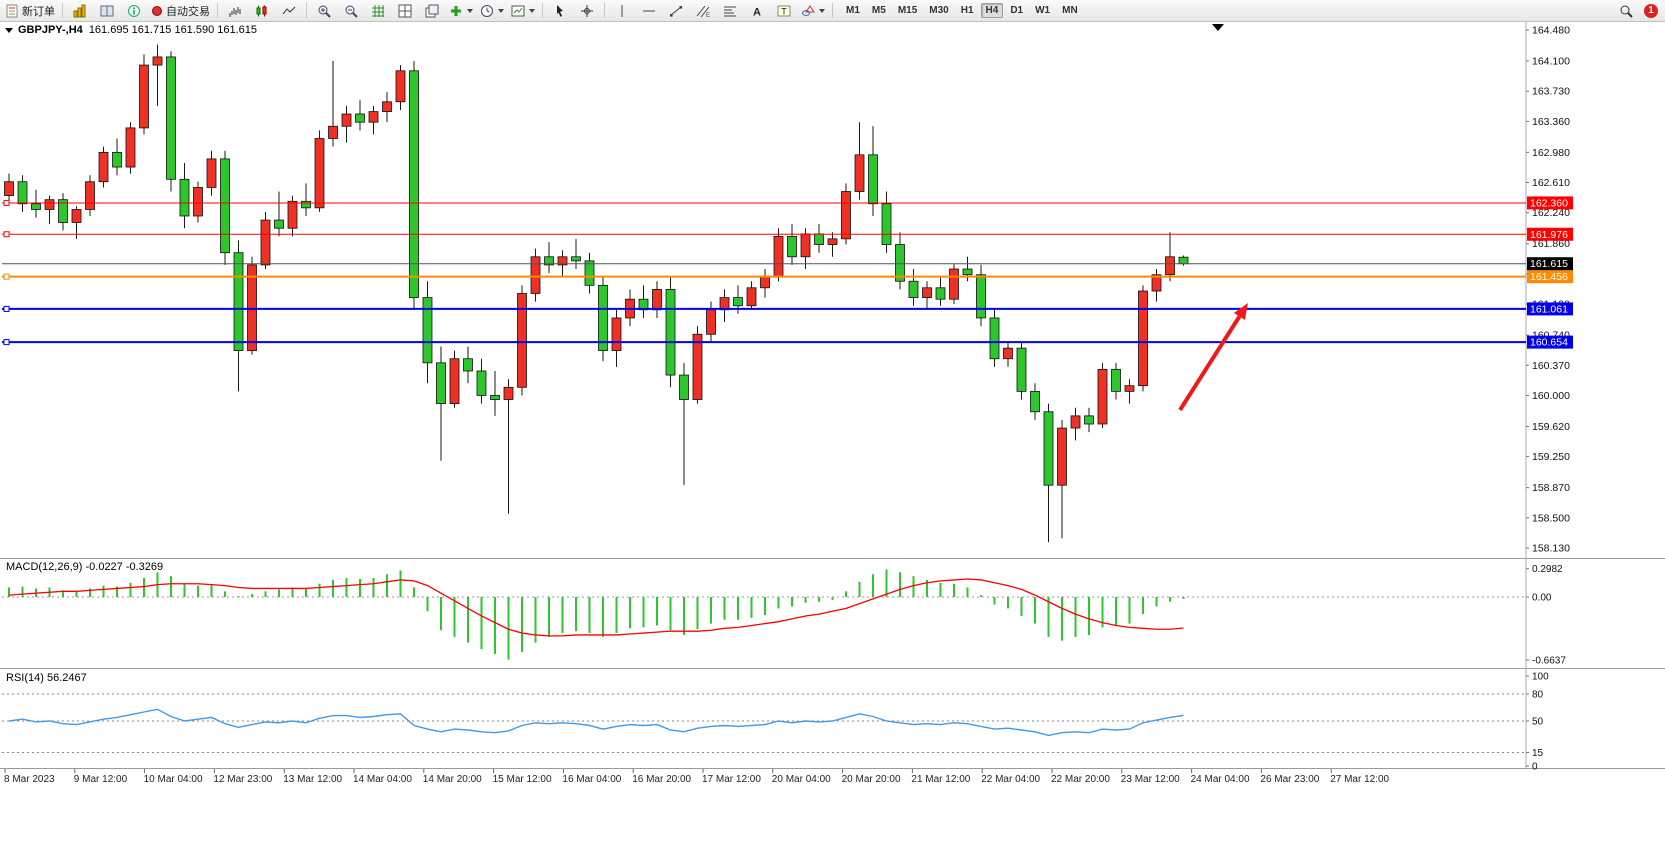  I want to click on zoom-in-button, so click(324, 11).